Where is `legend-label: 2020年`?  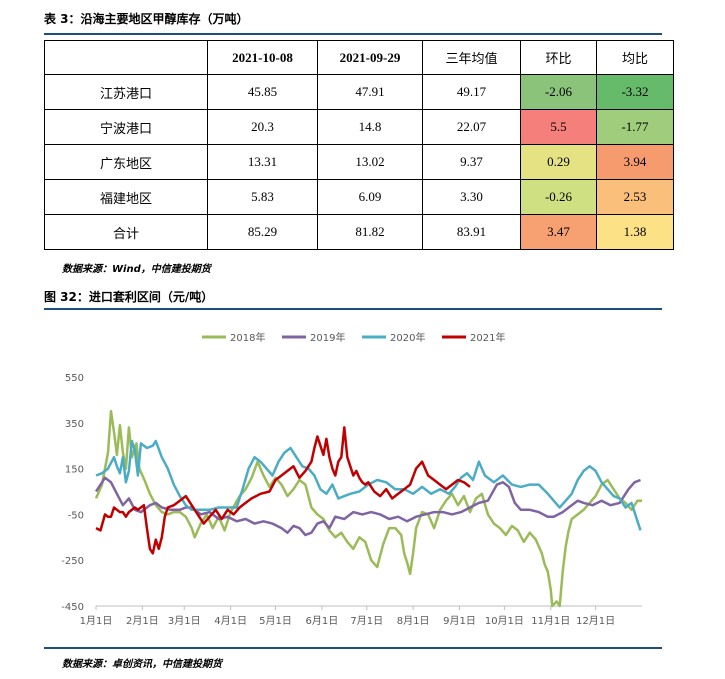
legend-label: 2020年 is located at coordinates (407, 337).